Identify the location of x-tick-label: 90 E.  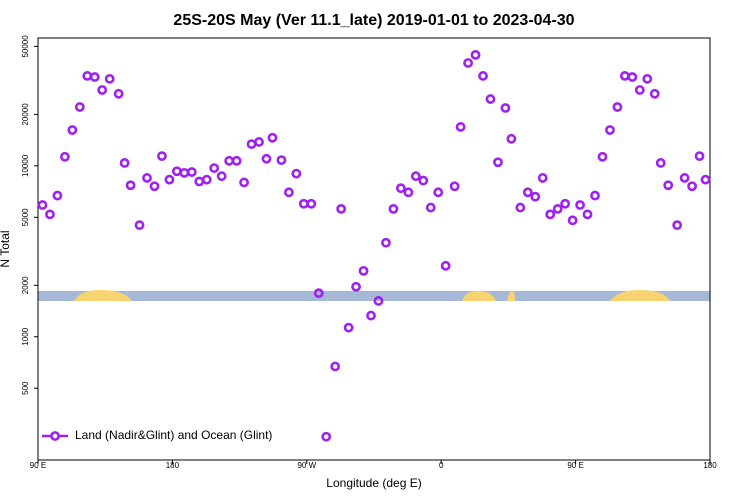
(38, 465).